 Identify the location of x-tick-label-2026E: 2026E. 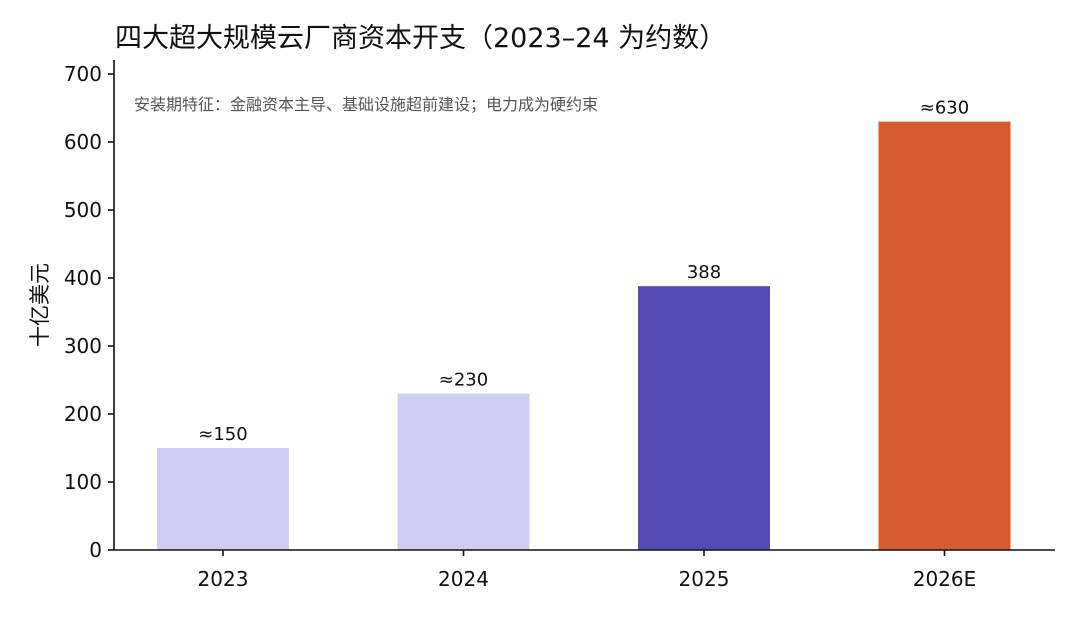
(945, 579).